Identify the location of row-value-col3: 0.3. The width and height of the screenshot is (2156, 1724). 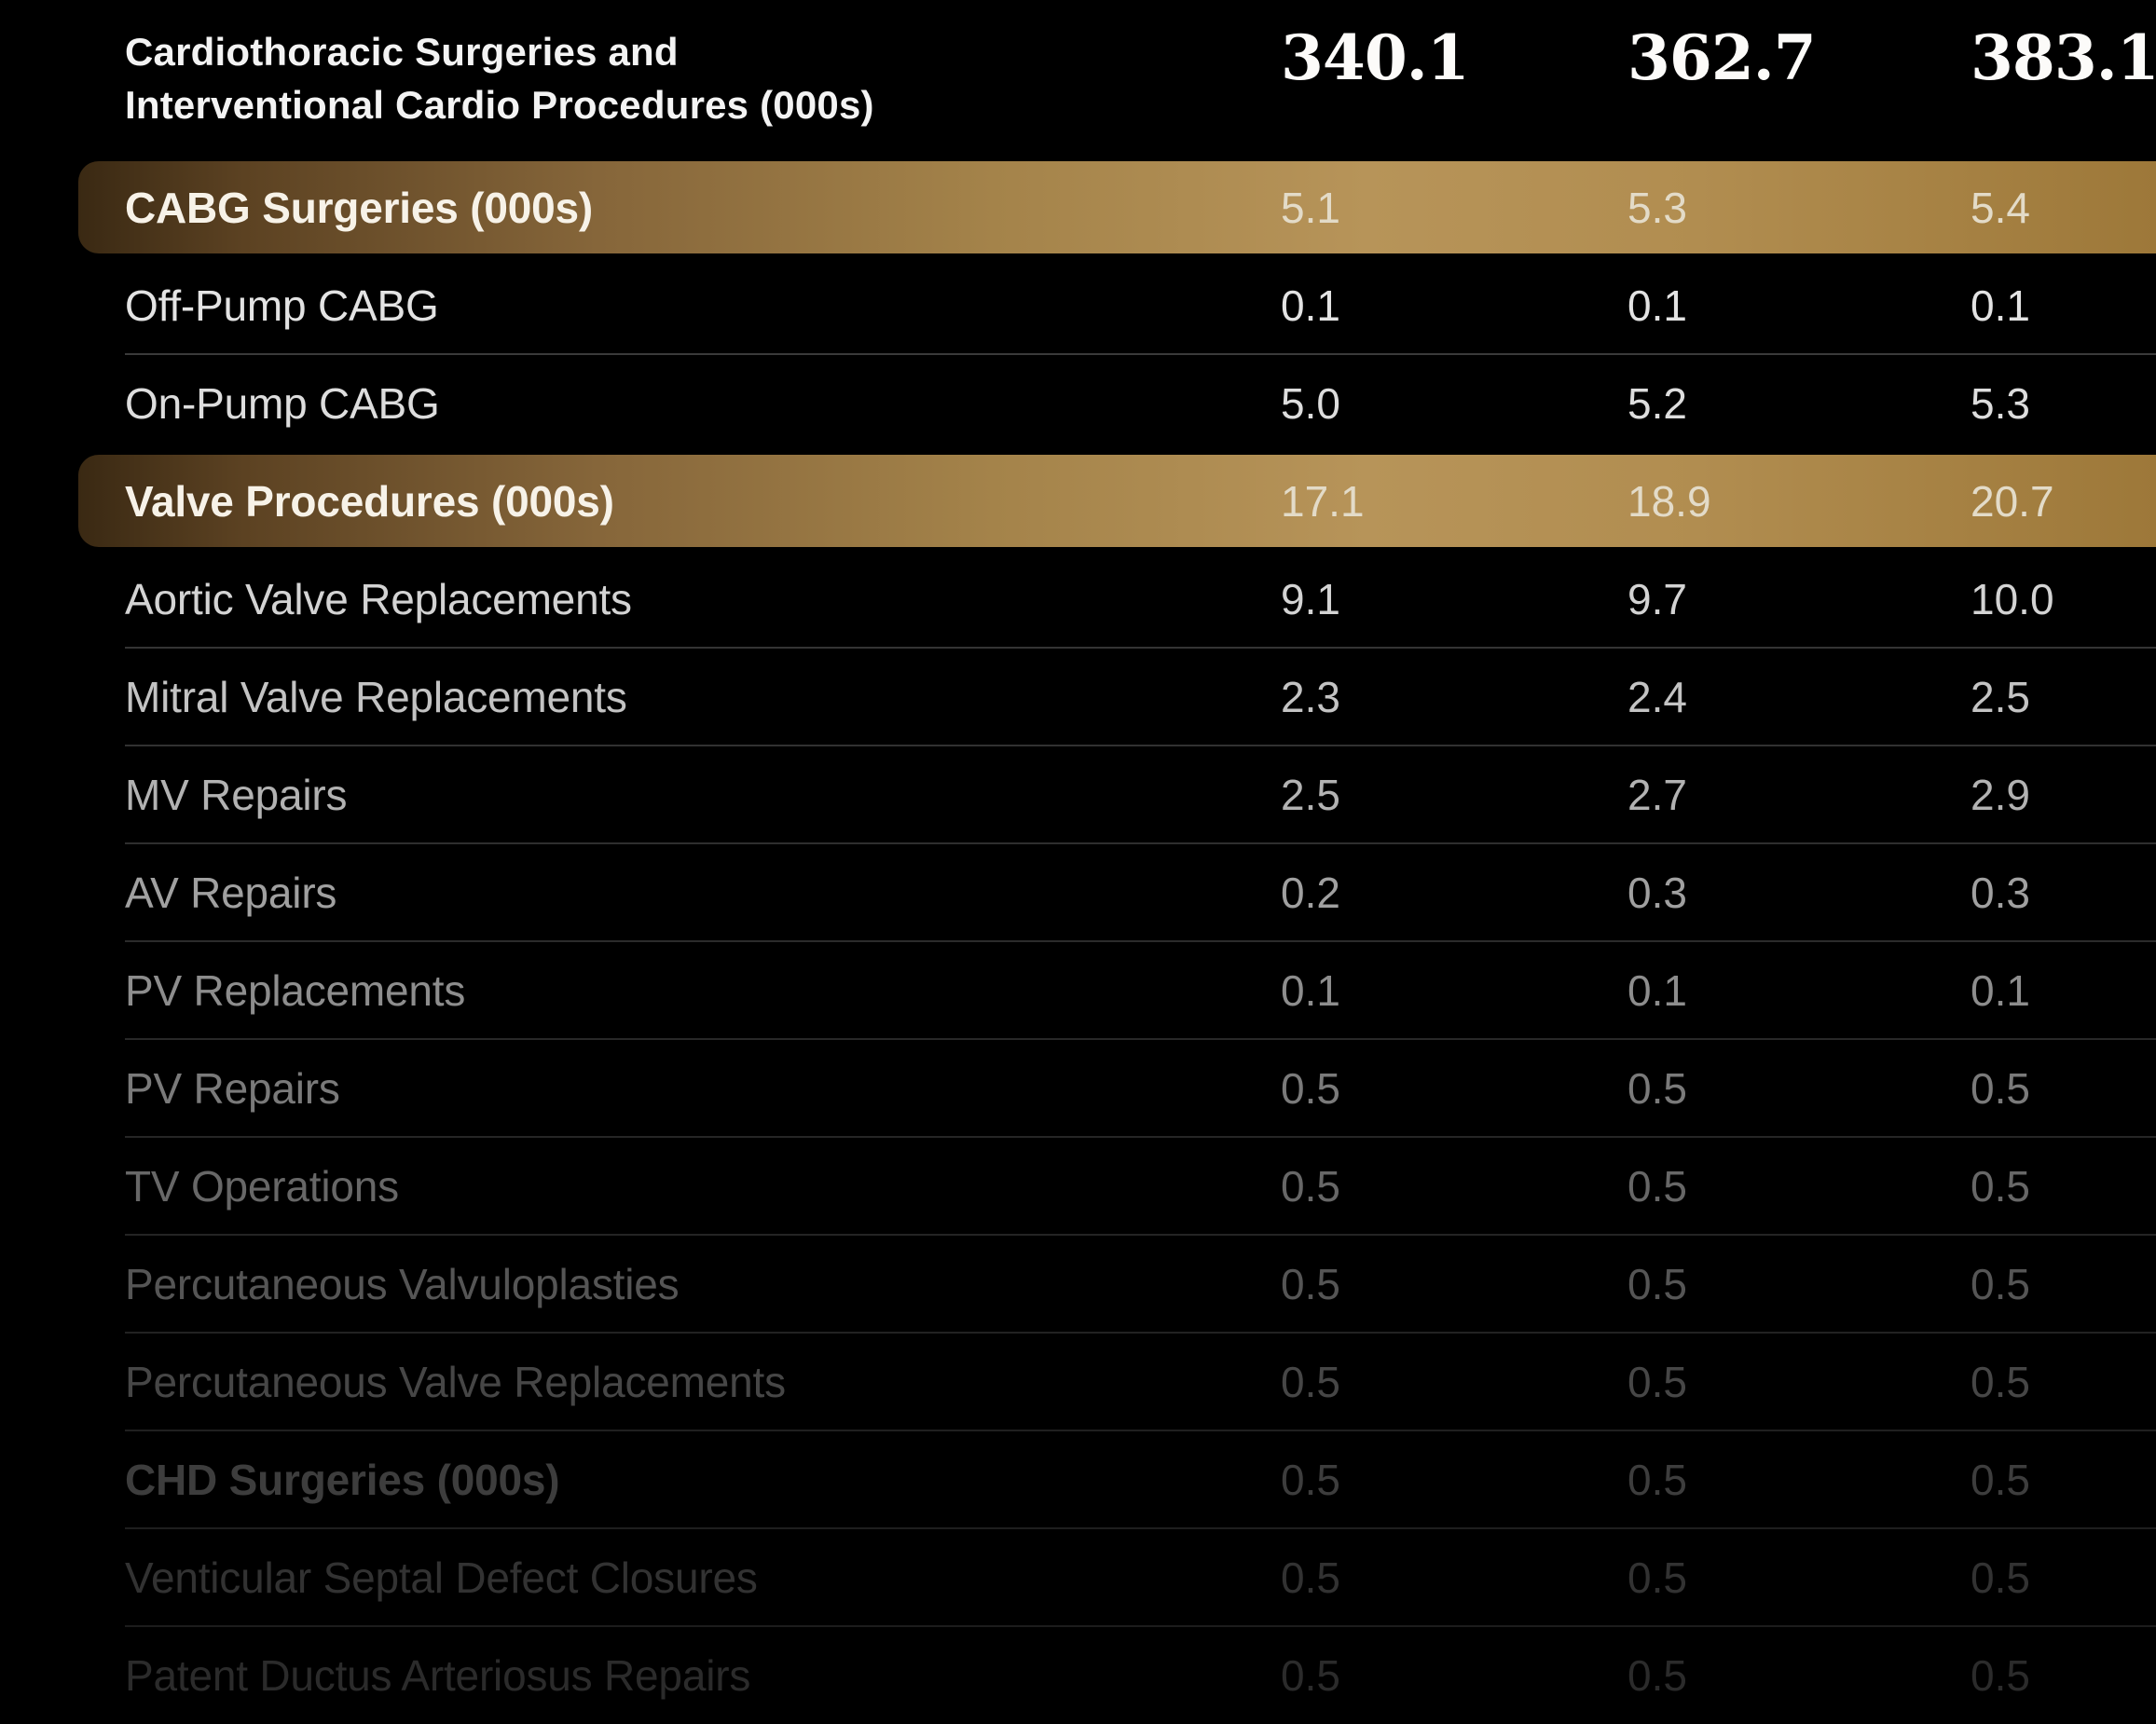
(2001, 892).